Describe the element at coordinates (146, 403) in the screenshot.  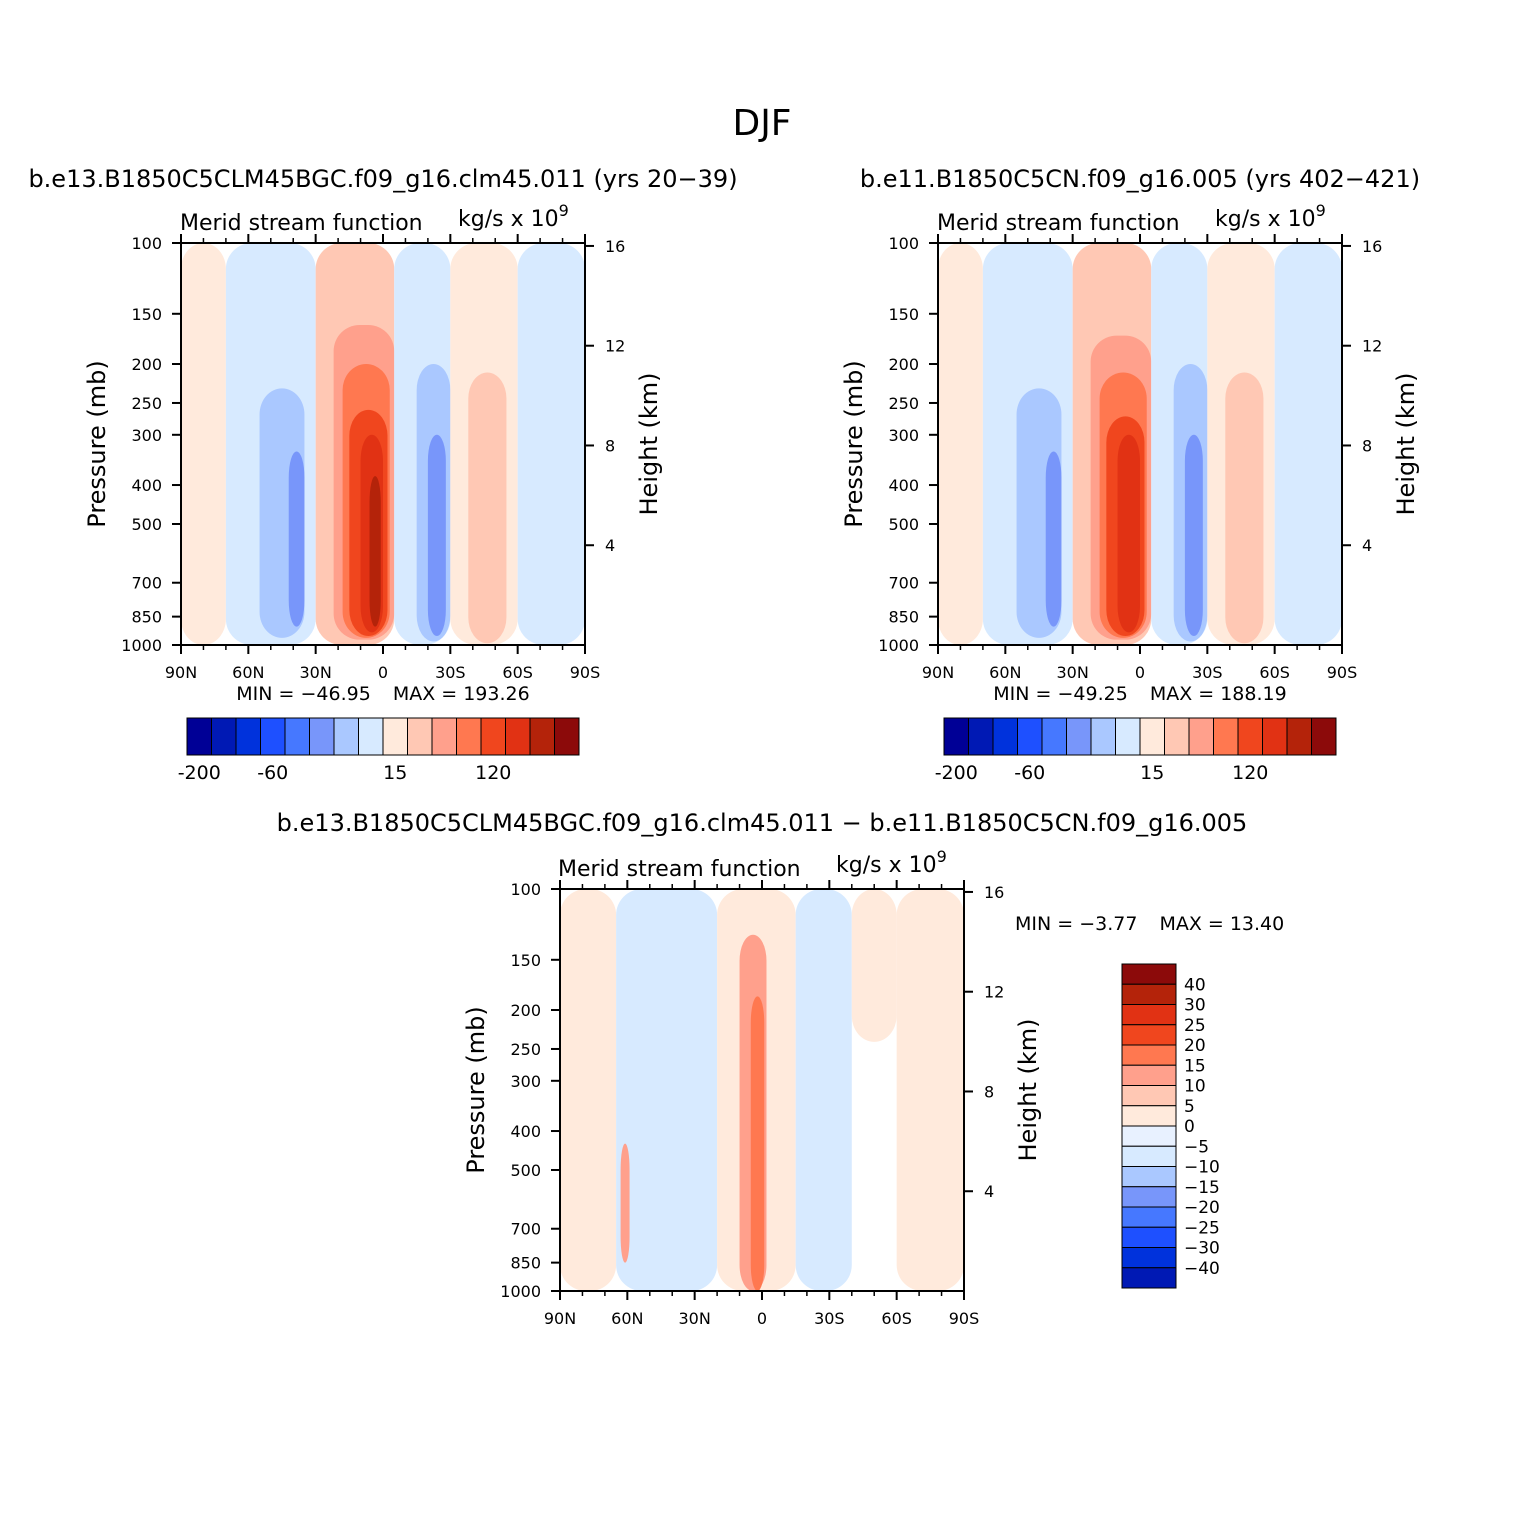
I see `y-tick-label: 250` at that location.